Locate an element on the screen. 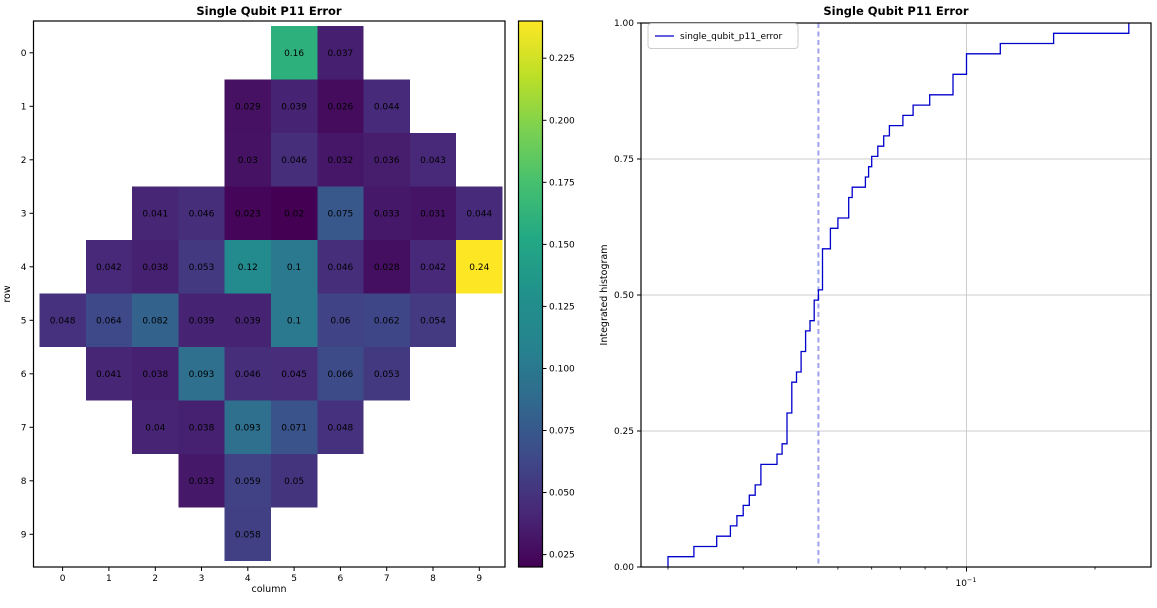 The image size is (1157, 608). heatmap-title: Single Qubit P11 Error is located at coordinates (269, 11).